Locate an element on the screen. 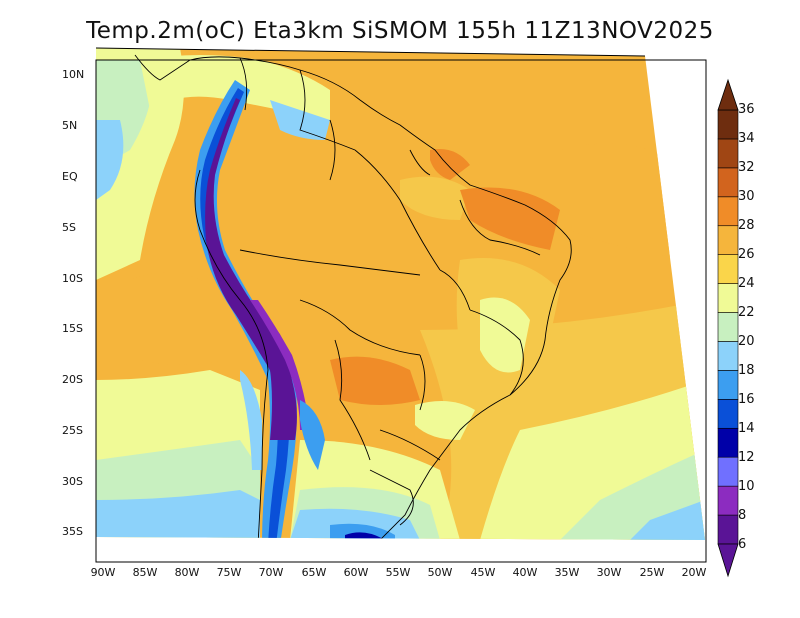 This screenshot has width=800, height=618. lat-label: EQ is located at coordinates (70, 176).